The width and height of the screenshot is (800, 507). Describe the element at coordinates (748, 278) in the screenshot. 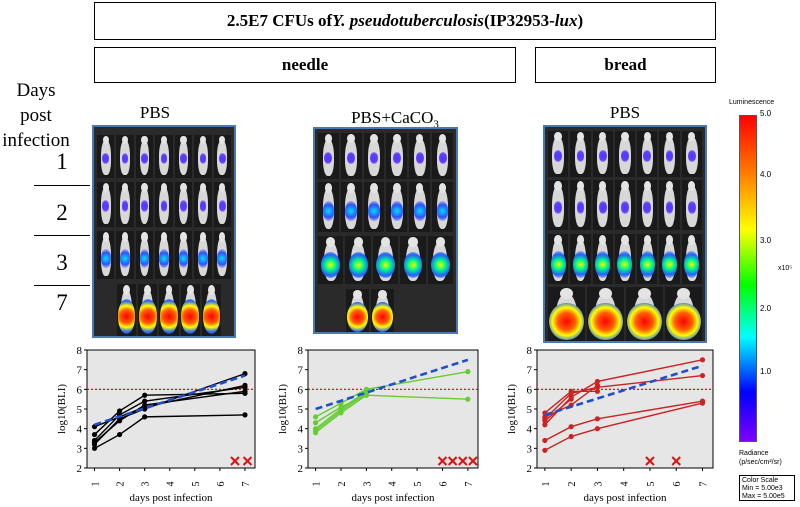

I see `luminescence-colorbar` at that location.